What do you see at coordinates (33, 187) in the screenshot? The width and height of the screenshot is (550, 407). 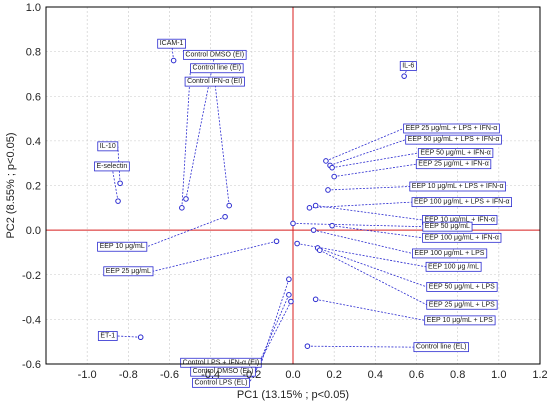 I see `y-tick-label: 0.2` at bounding box center [33, 187].